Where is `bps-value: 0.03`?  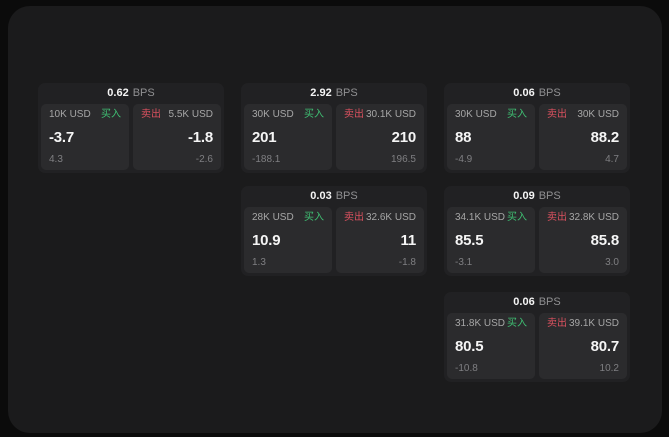 bps-value: 0.03 is located at coordinates (321, 196).